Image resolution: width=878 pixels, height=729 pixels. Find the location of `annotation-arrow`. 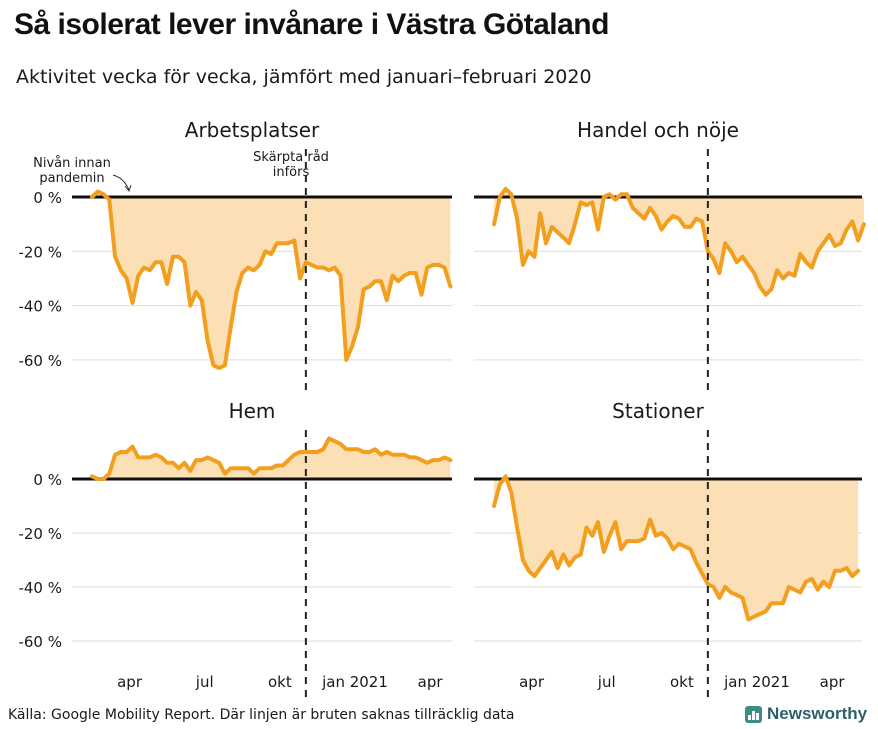

annotation-arrow is located at coordinates (121, 182).